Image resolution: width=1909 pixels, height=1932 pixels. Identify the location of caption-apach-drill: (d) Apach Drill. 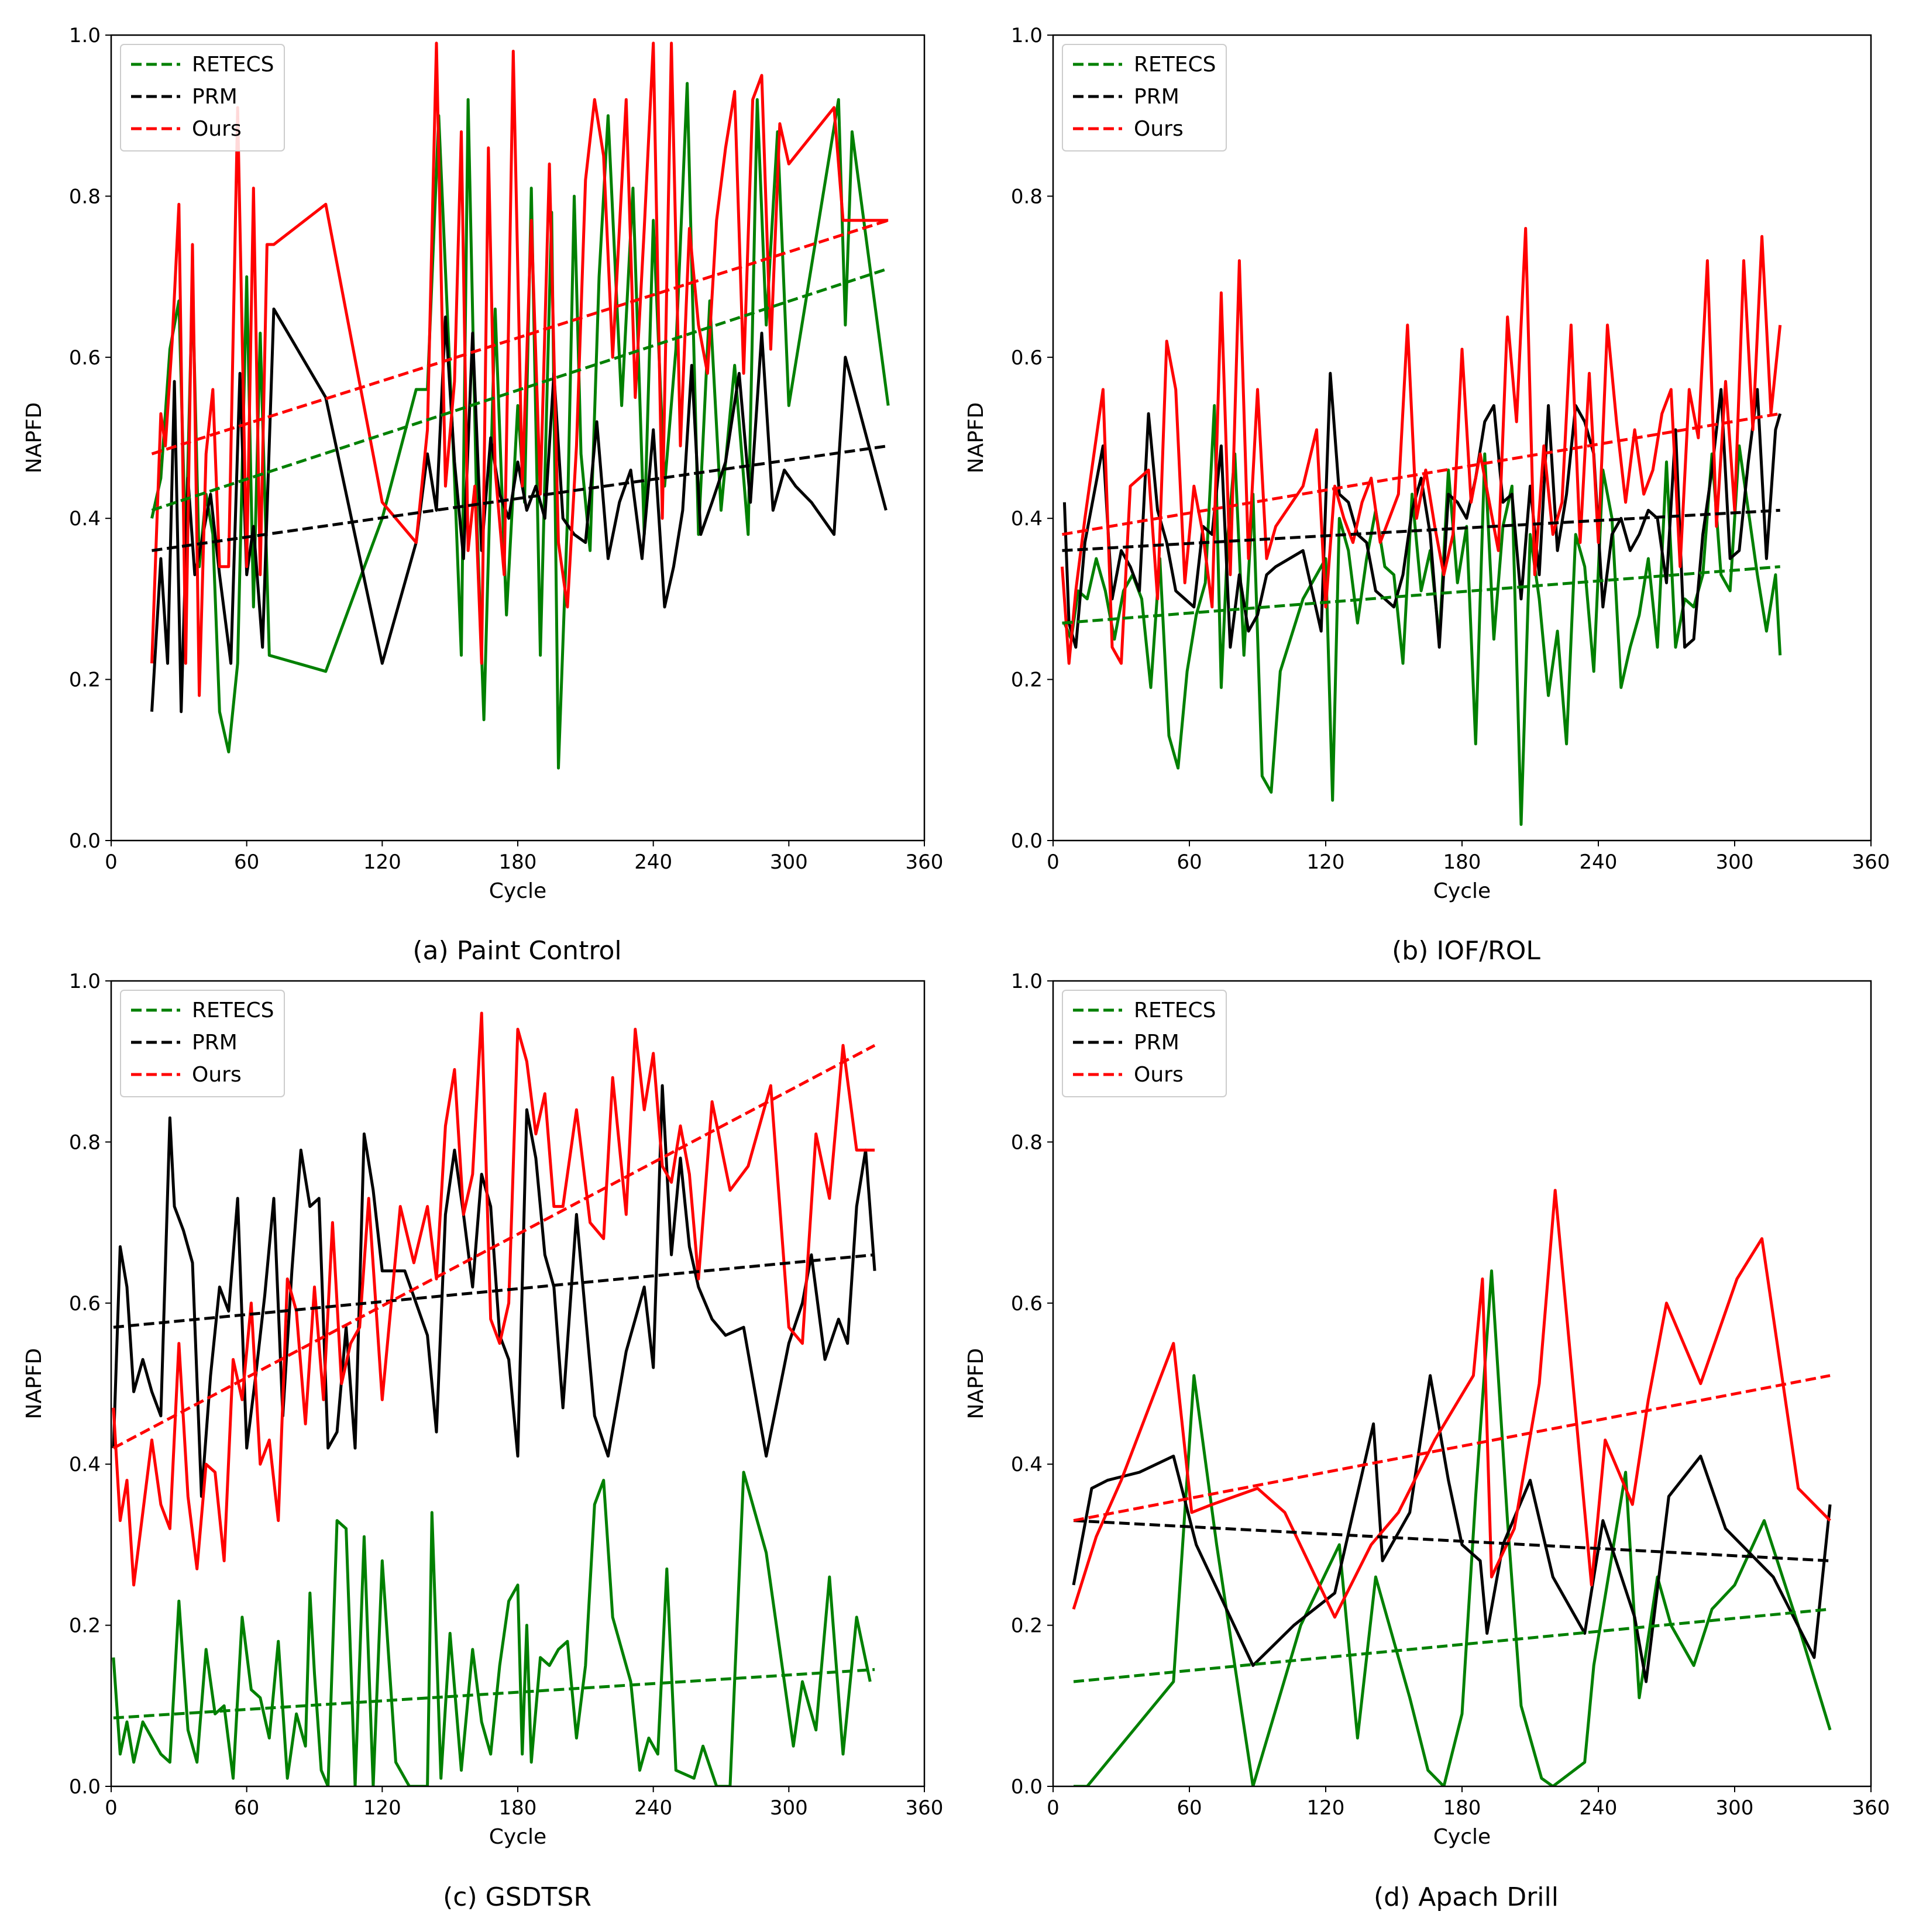
(1466, 1897).